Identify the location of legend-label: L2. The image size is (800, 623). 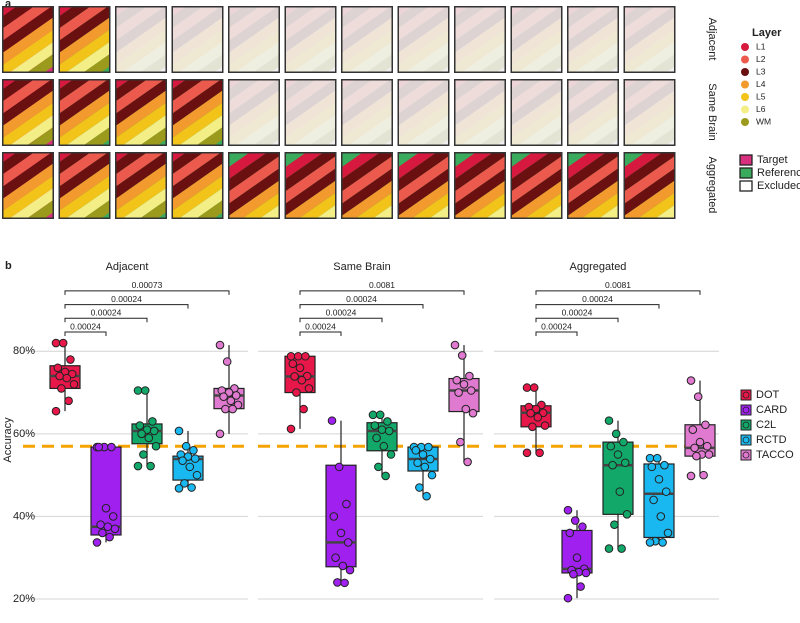
(761, 59).